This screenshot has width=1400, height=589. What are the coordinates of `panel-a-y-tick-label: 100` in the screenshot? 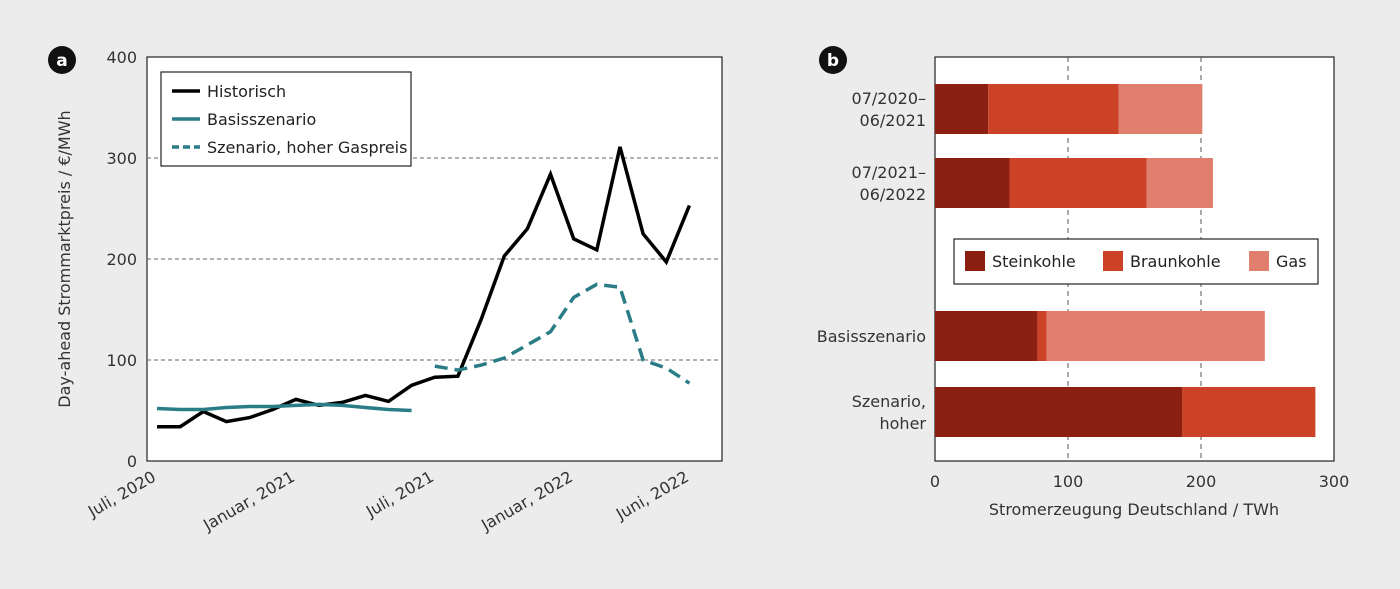 It's located at (121, 360).